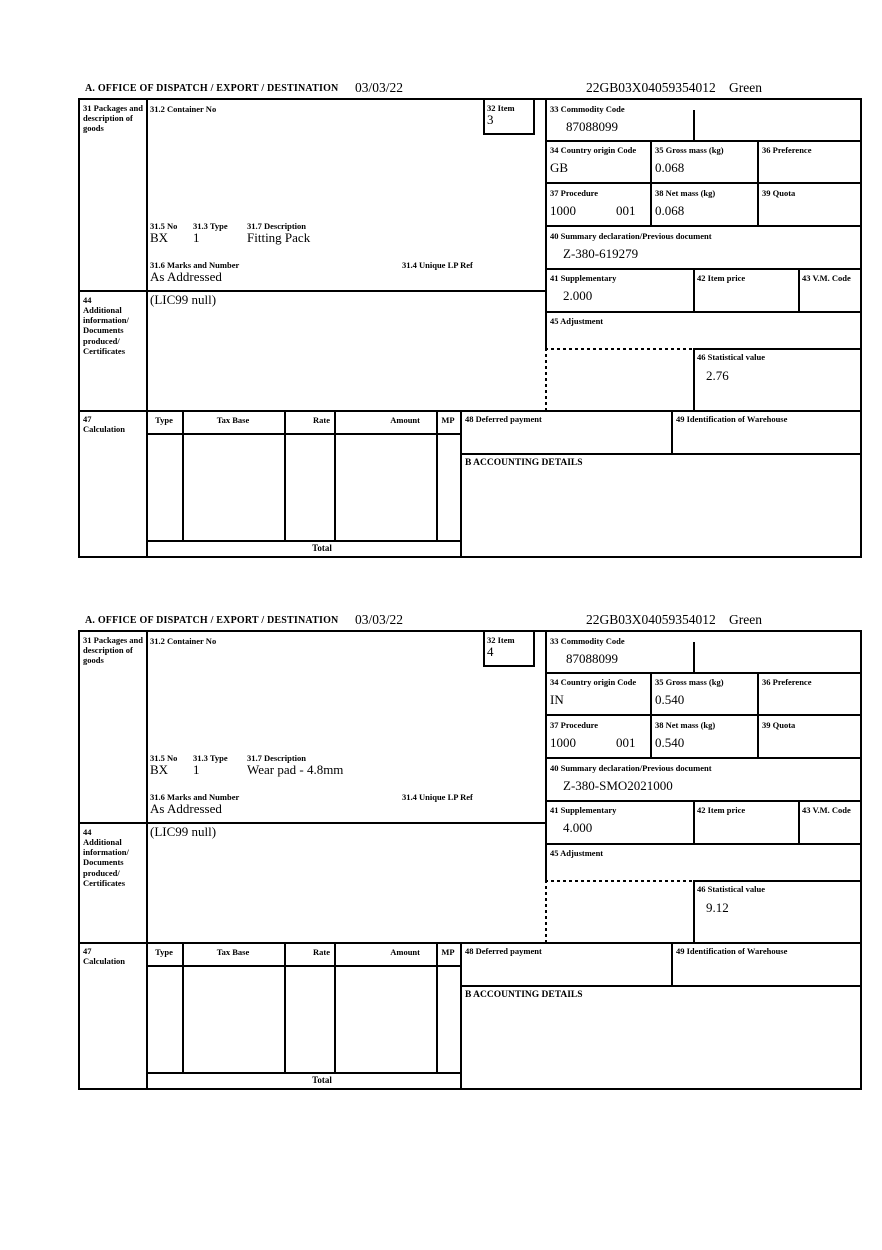 The image size is (882, 1250). I want to click on quota-label: 39 Quota, so click(779, 725).